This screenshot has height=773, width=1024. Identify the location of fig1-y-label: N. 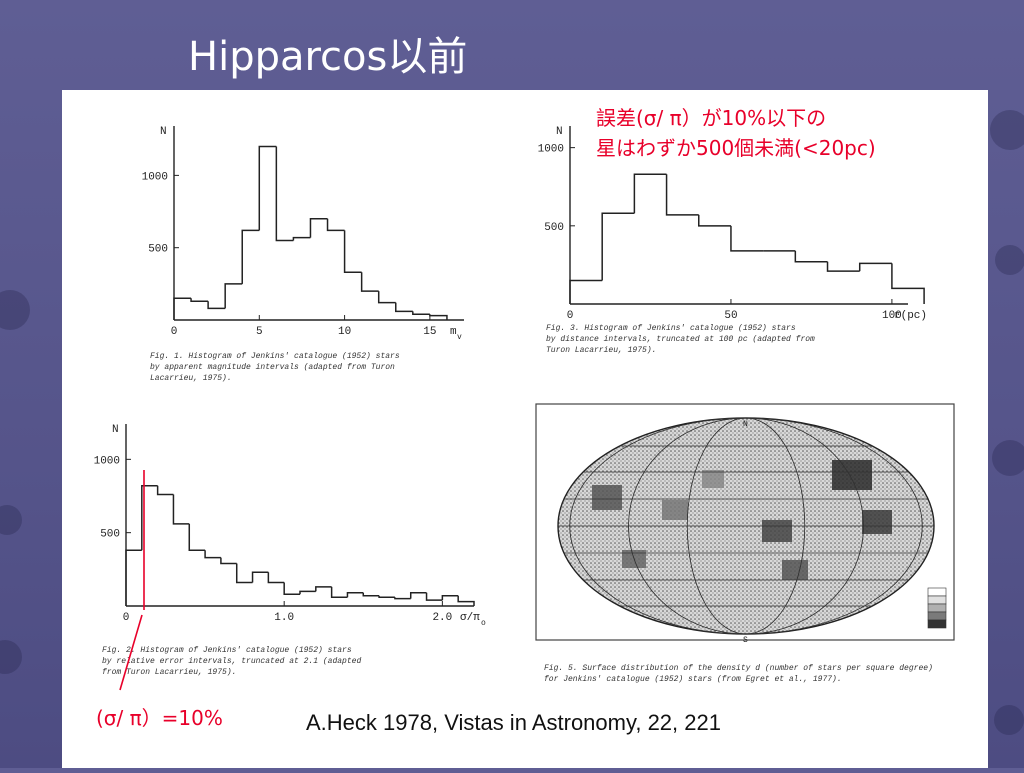
(163, 132).